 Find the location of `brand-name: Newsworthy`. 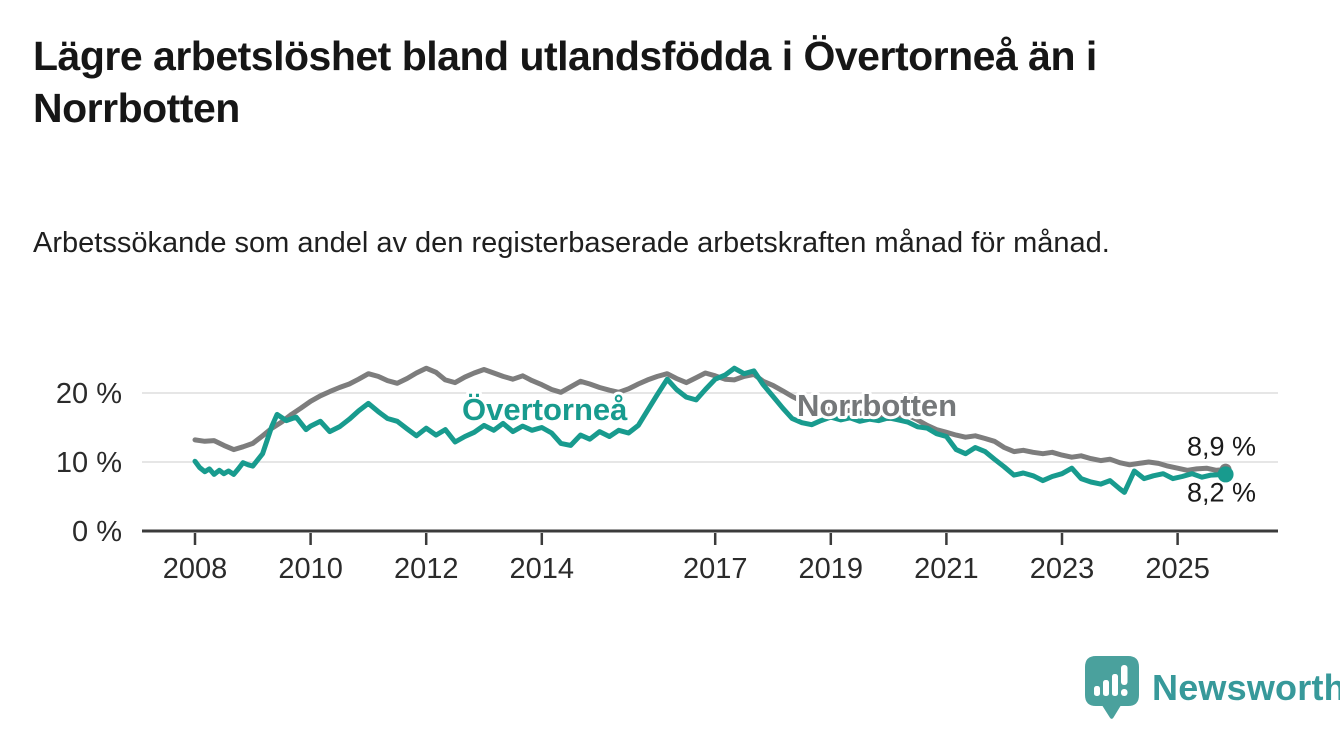

brand-name: Newsworthy is located at coordinates (1246, 687).